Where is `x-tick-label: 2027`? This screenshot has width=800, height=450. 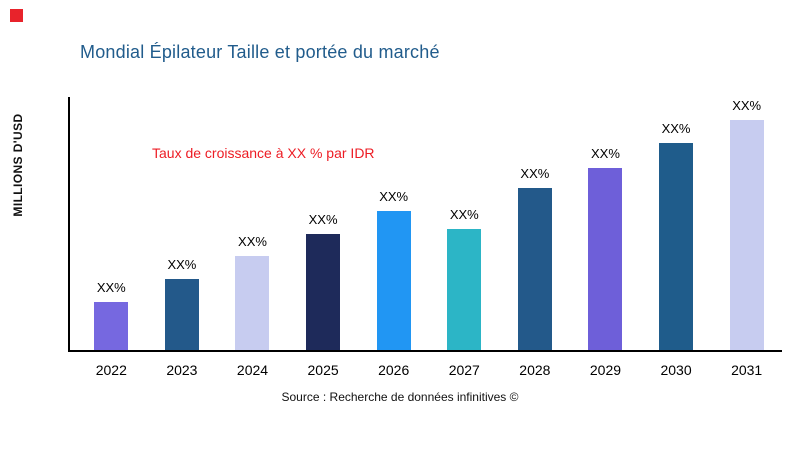 x-tick-label: 2027 is located at coordinates (464, 370).